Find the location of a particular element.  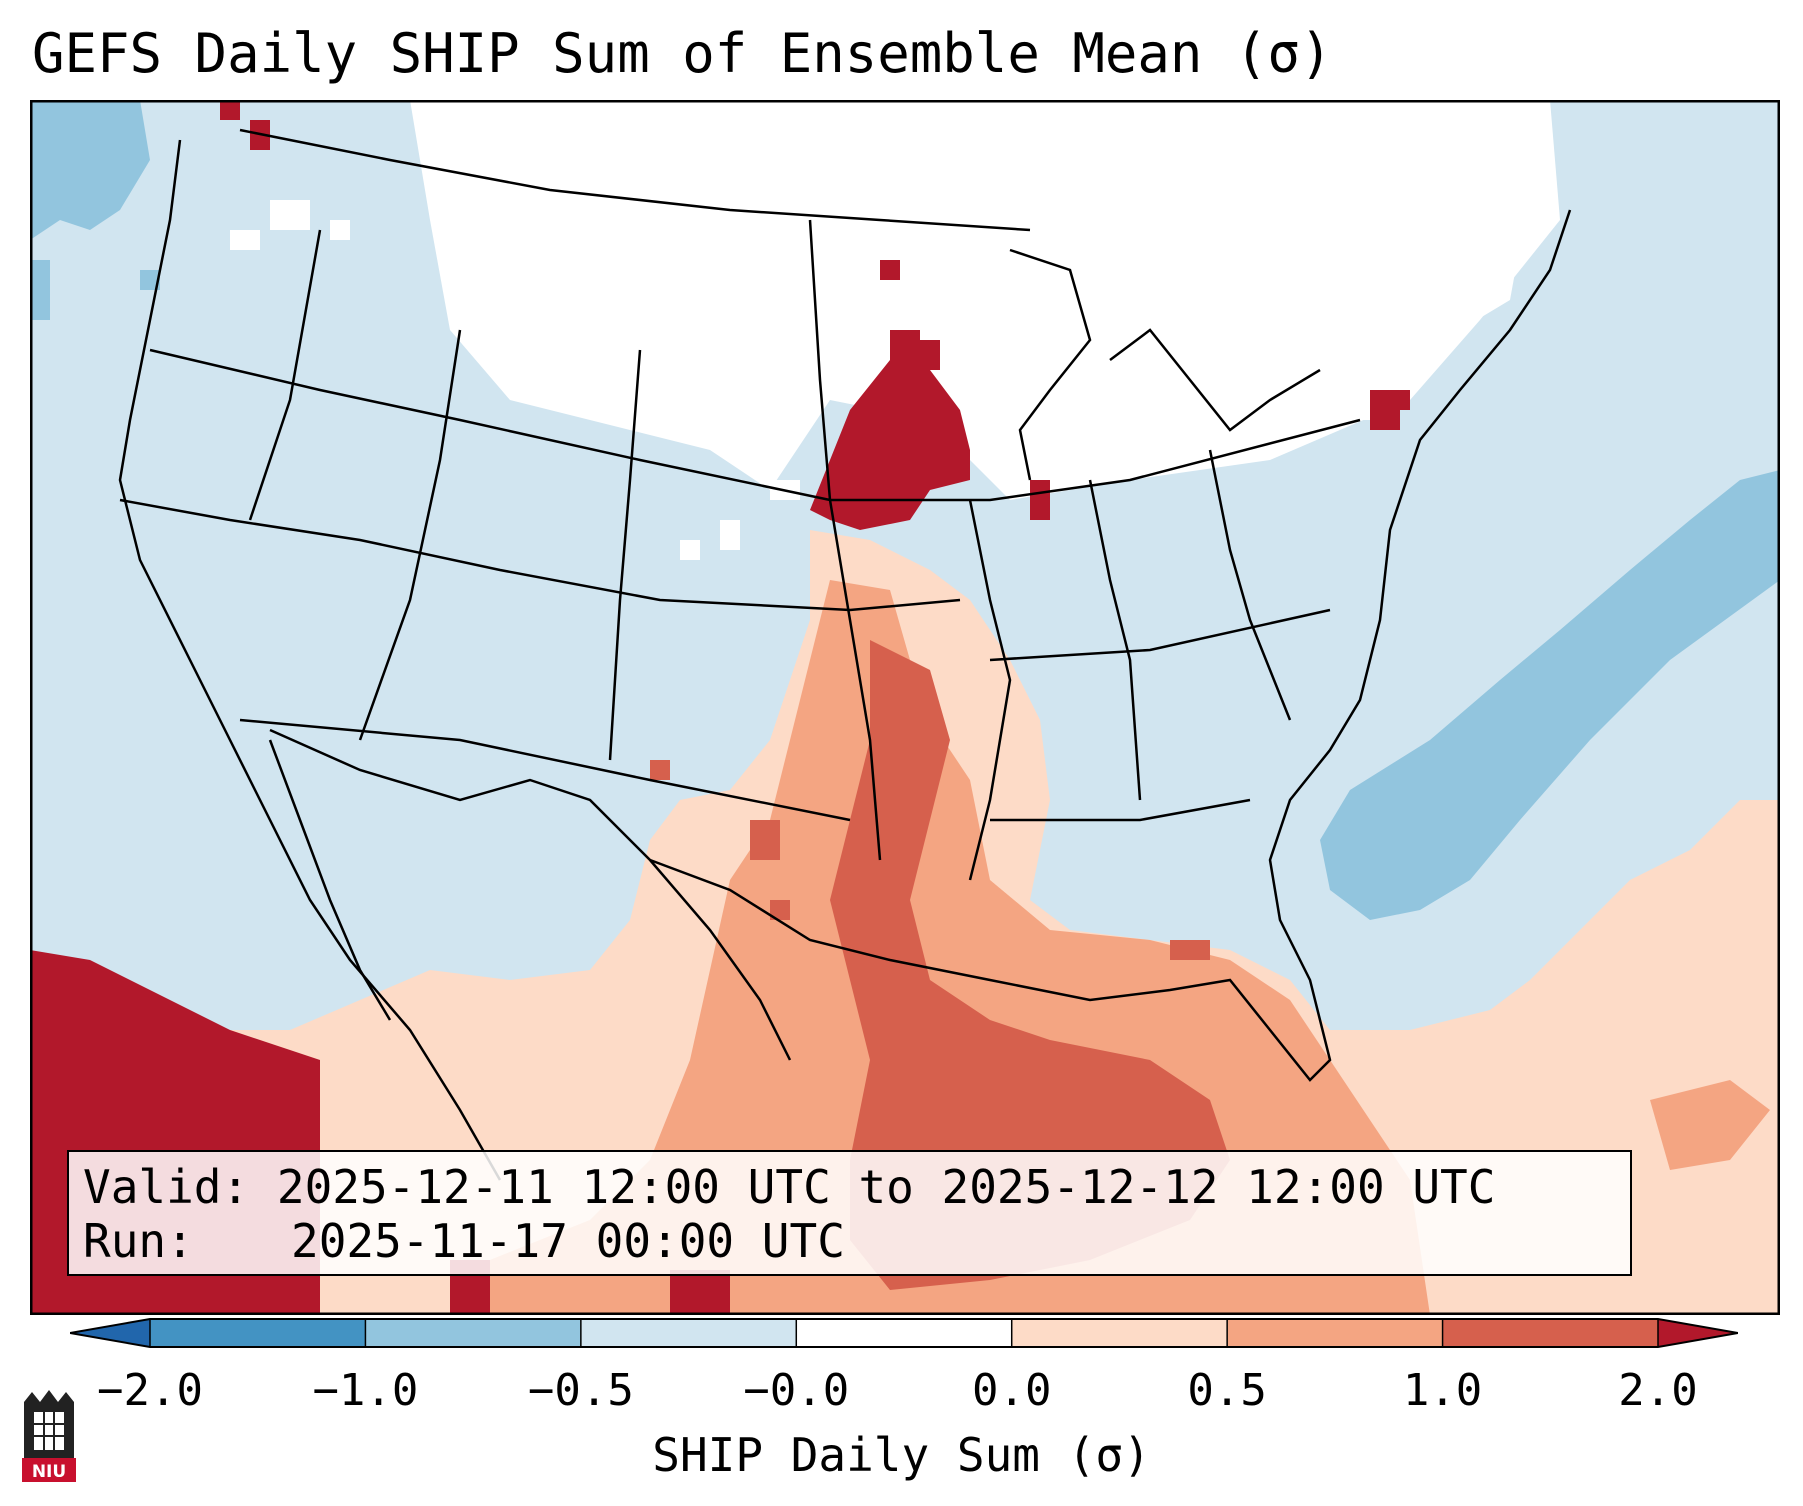

colorbar-over-arrow is located at coordinates (1698, 1333).